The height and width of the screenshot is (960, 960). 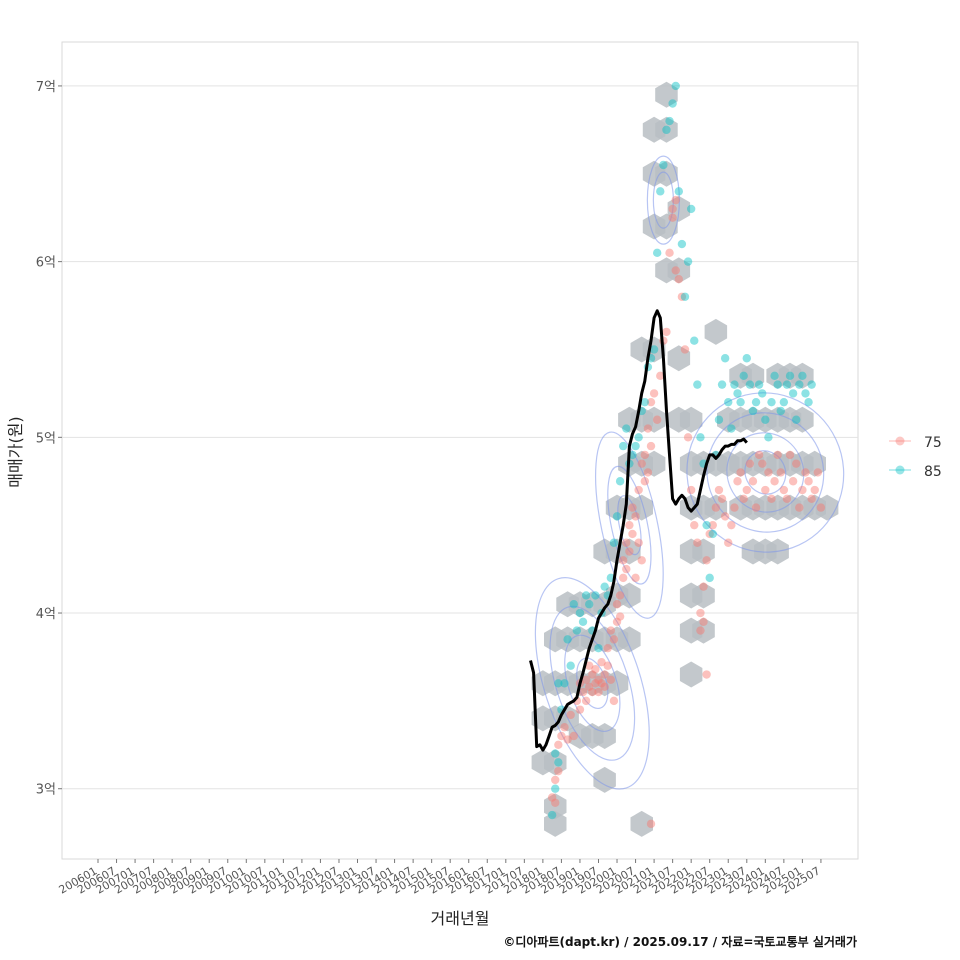 I want to click on y-tick-label: 5억, so click(x=46, y=438).